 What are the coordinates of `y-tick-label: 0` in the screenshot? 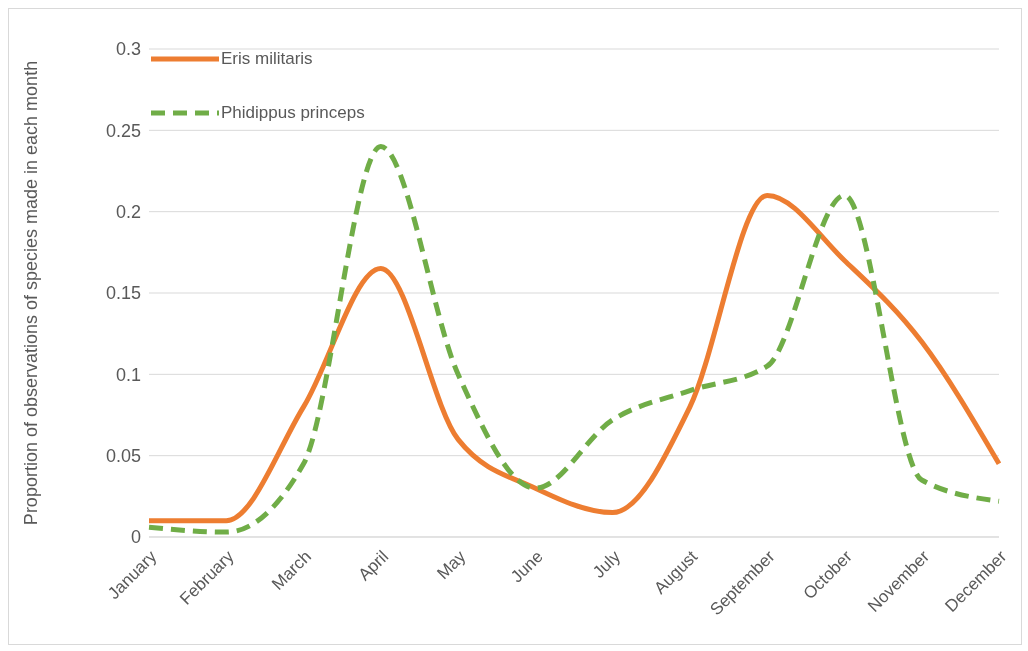 It's located at (135, 537).